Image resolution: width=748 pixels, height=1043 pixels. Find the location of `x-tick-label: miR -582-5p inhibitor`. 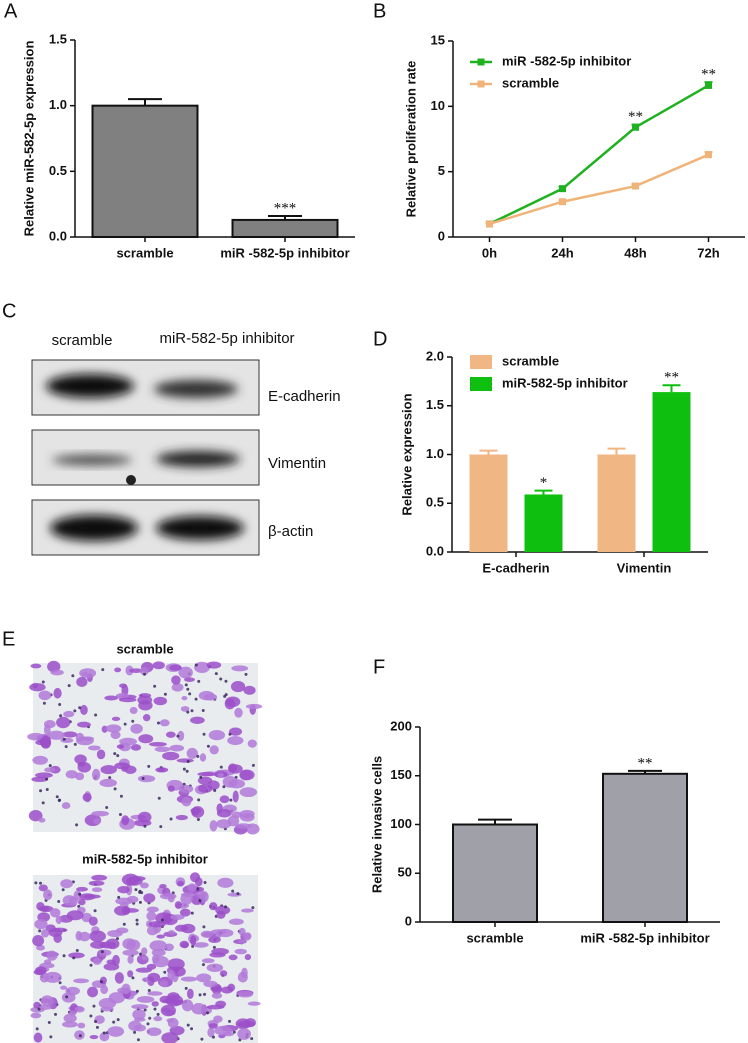

x-tick-label: miR -582-5p inhibitor is located at coordinates (284, 252).